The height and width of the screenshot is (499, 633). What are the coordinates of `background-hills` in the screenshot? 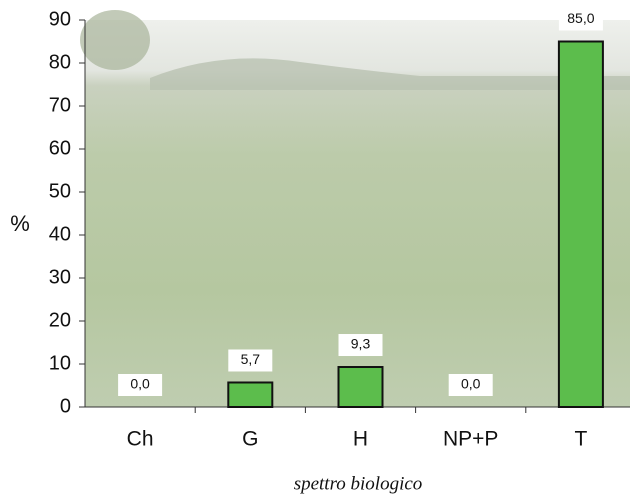 It's located at (390, 74).